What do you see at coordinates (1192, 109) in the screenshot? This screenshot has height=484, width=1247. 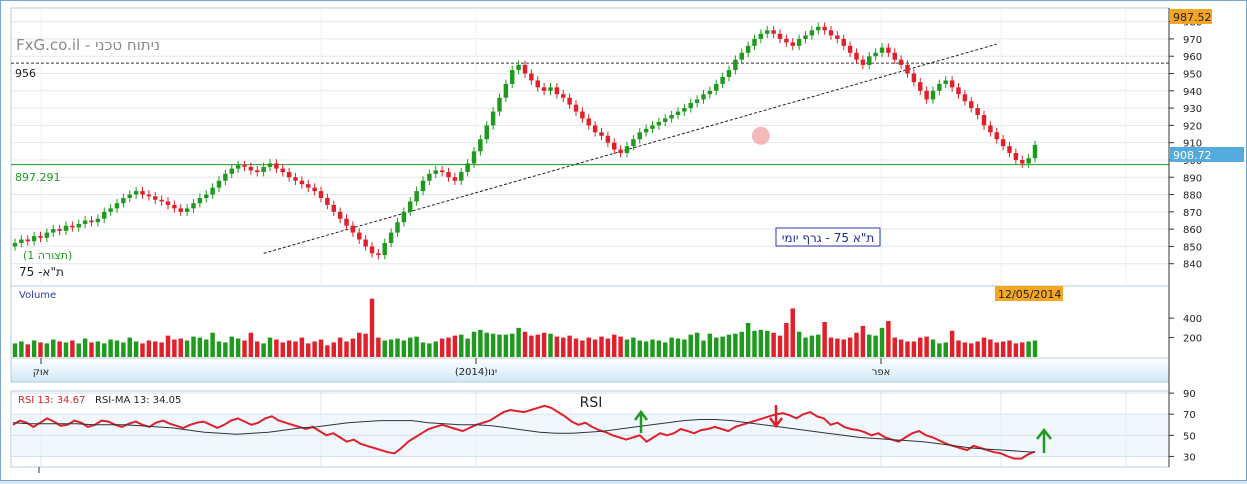 I see `price-tick-label: 930` at bounding box center [1192, 109].